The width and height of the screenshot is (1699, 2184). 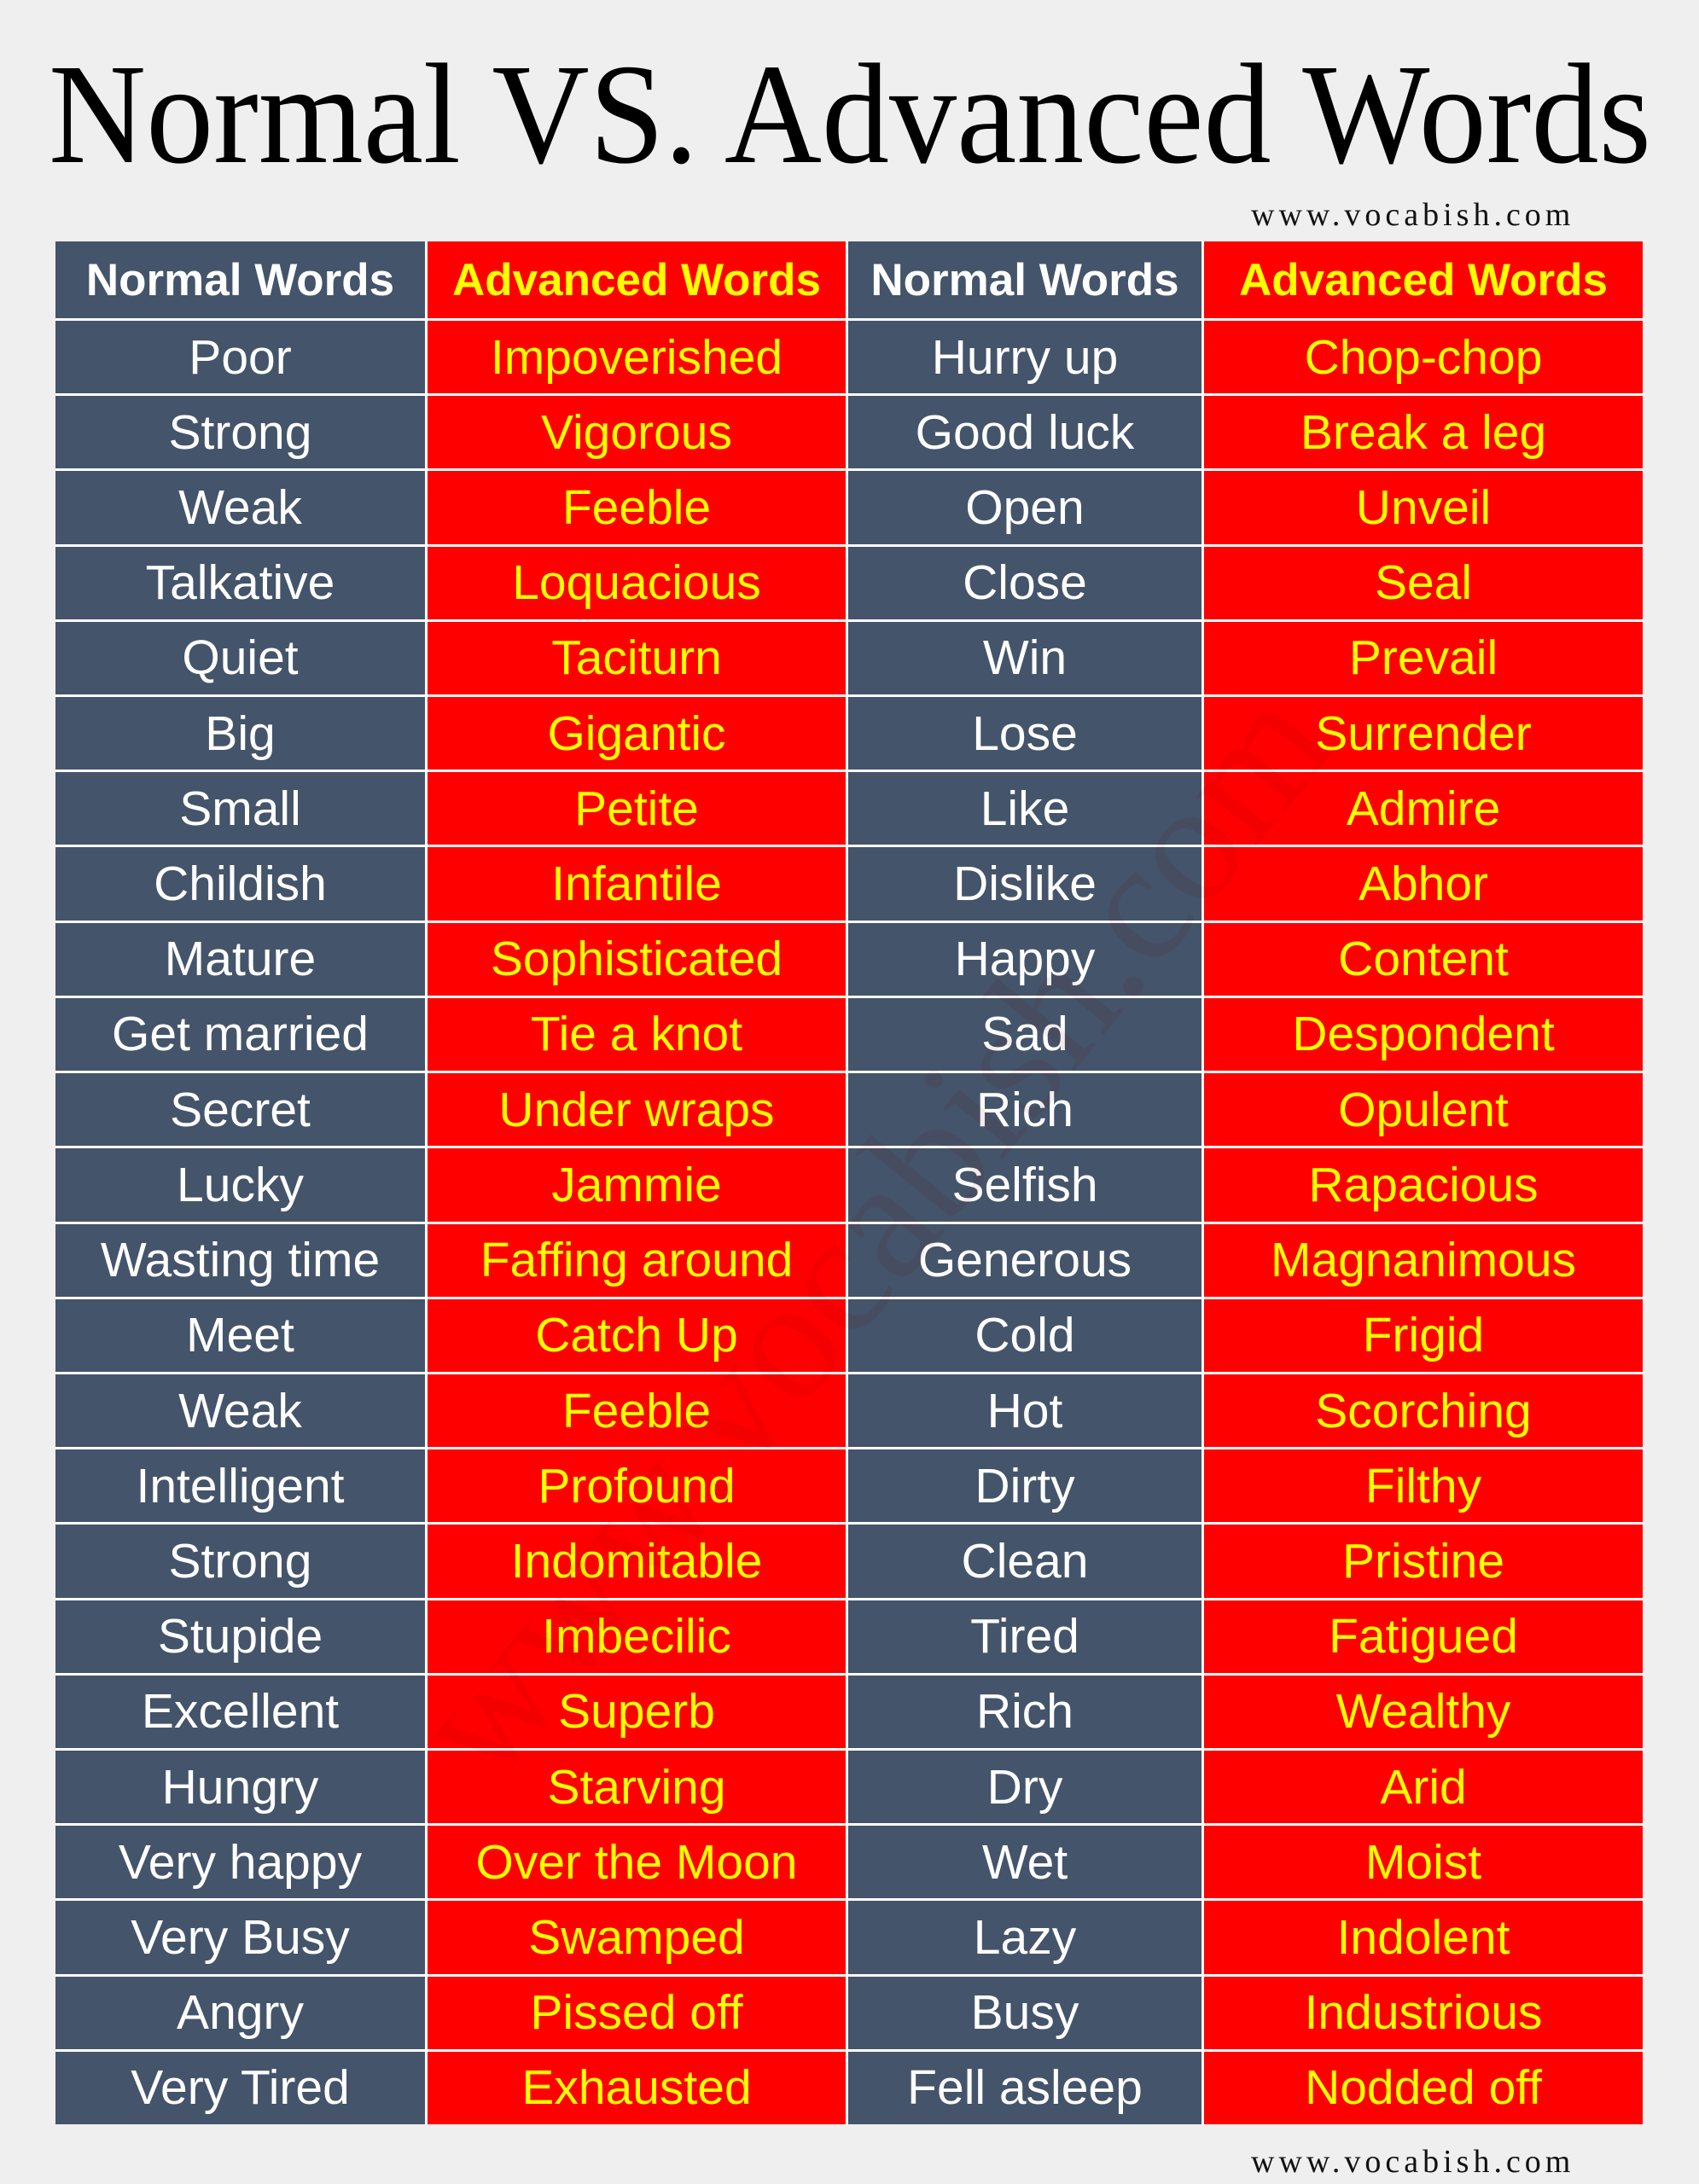 I want to click on title-area: Normal VS. Advanced Words, so click(x=850, y=115).